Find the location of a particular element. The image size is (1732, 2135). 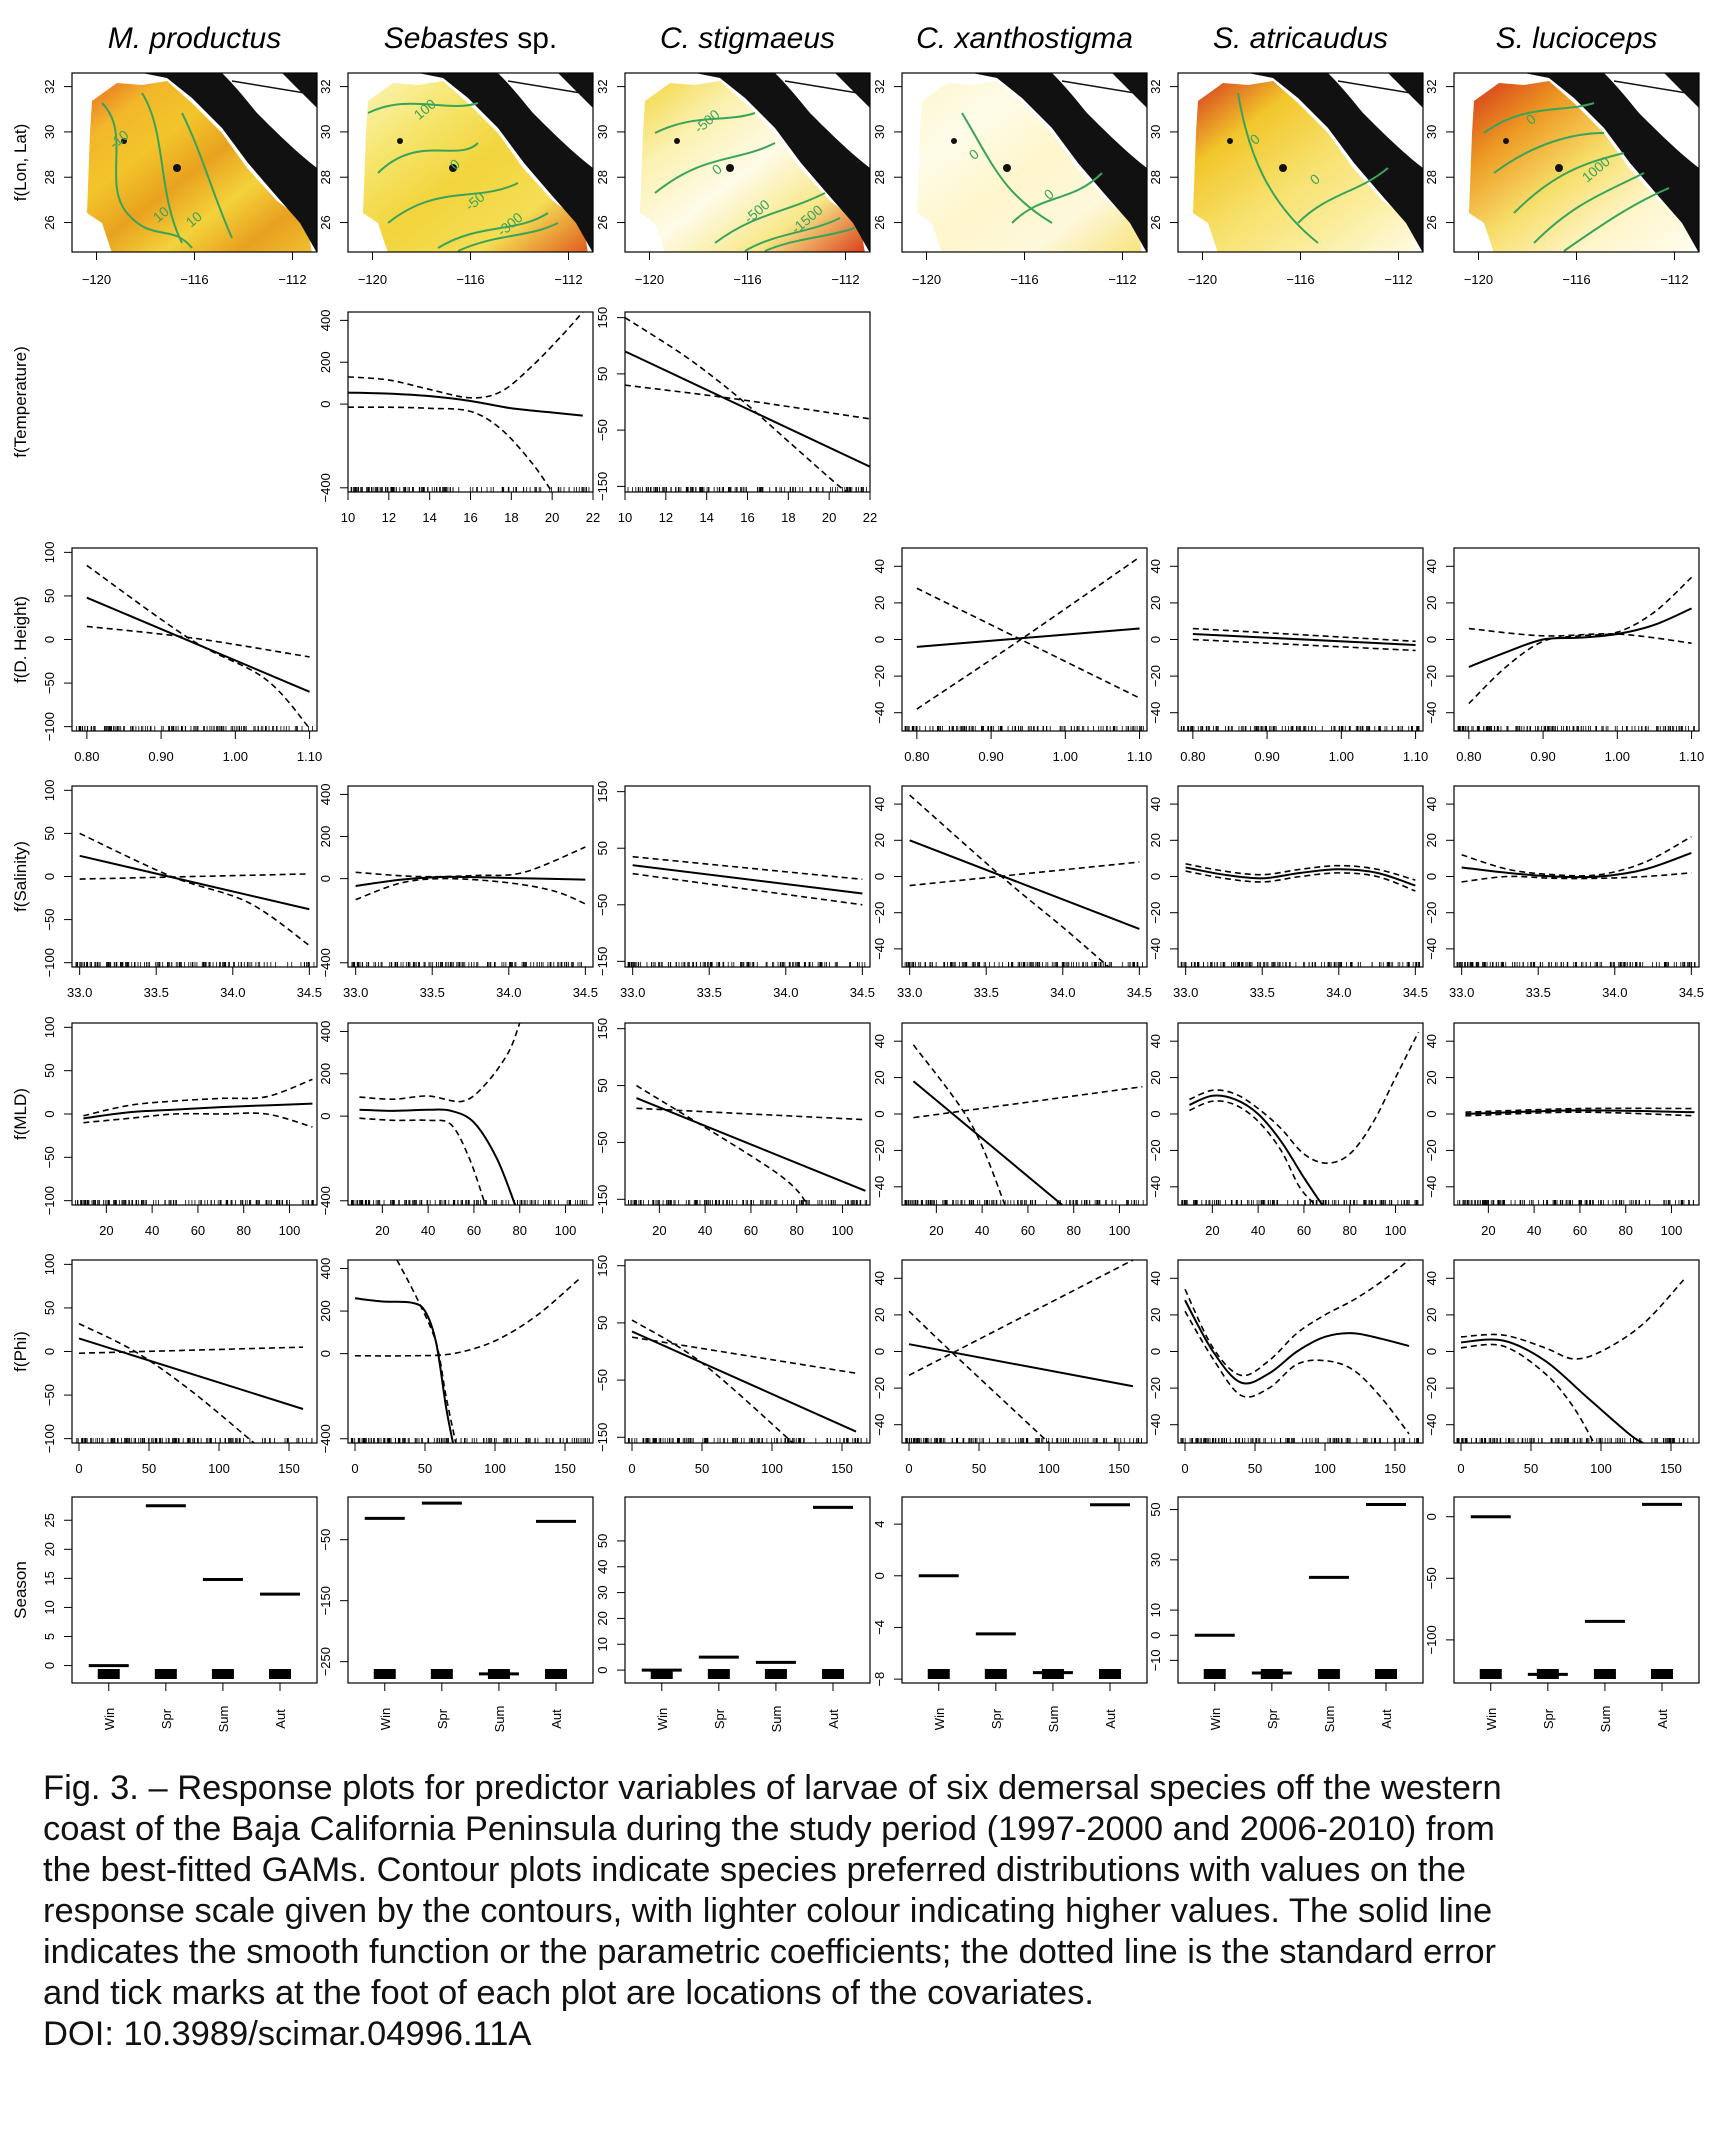

row-label: f(Phi) is located at coordinates (20, 1351).